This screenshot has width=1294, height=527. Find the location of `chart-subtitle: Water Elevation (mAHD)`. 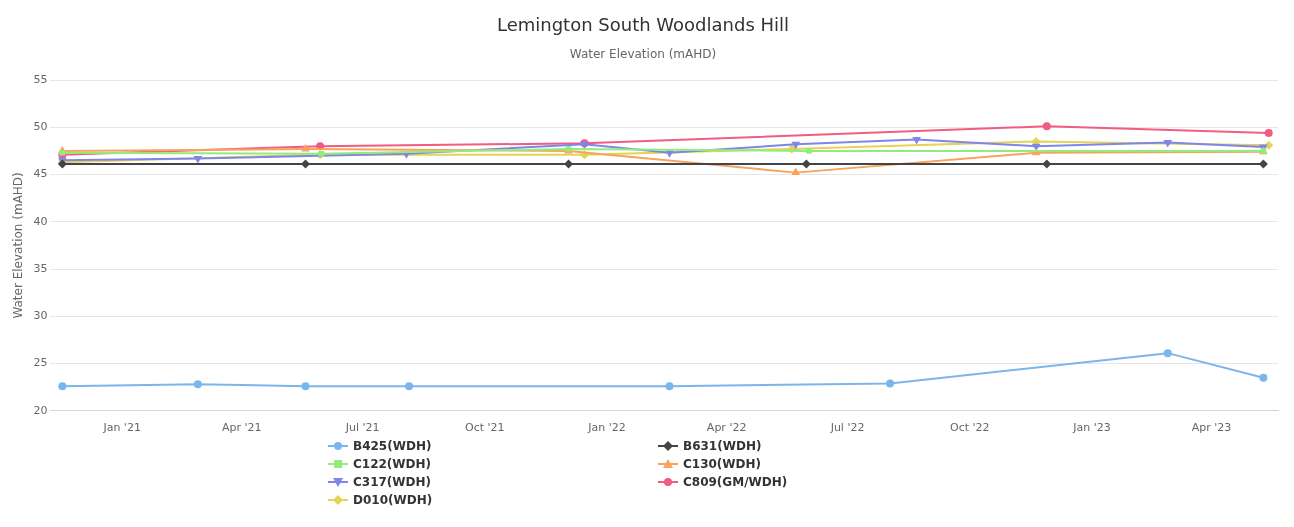

chart-subtitle: Water Elevation (mAHD) is located at coordinates (643, 53).